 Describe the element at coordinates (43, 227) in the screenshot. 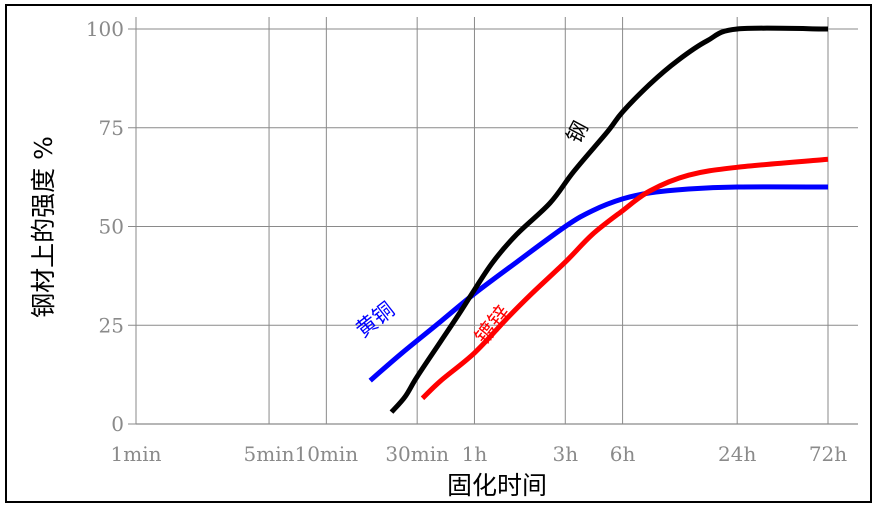

I see `y-axis-title: 钢材上的强度 %` at that location.